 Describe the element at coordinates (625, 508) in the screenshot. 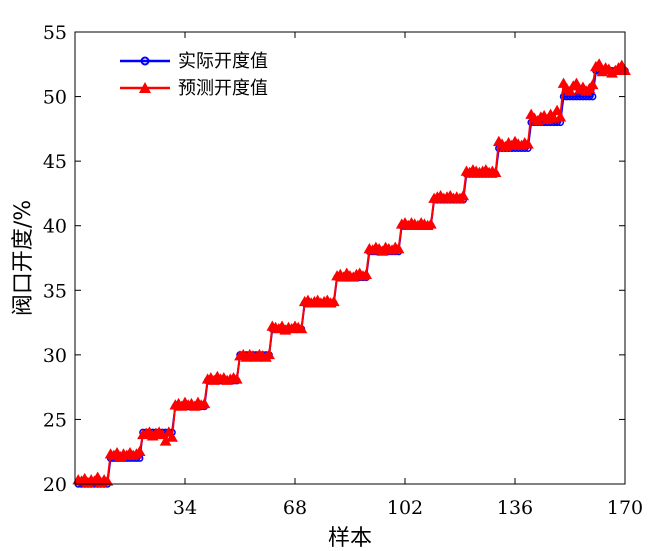

I see `x-tick-label: 170` at that location.